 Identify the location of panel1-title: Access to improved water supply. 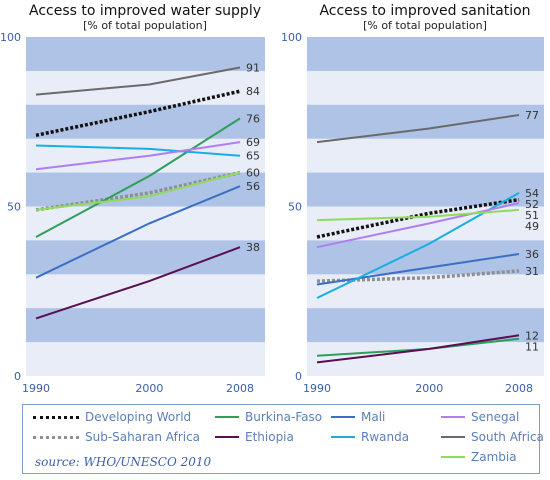
(145, 11).